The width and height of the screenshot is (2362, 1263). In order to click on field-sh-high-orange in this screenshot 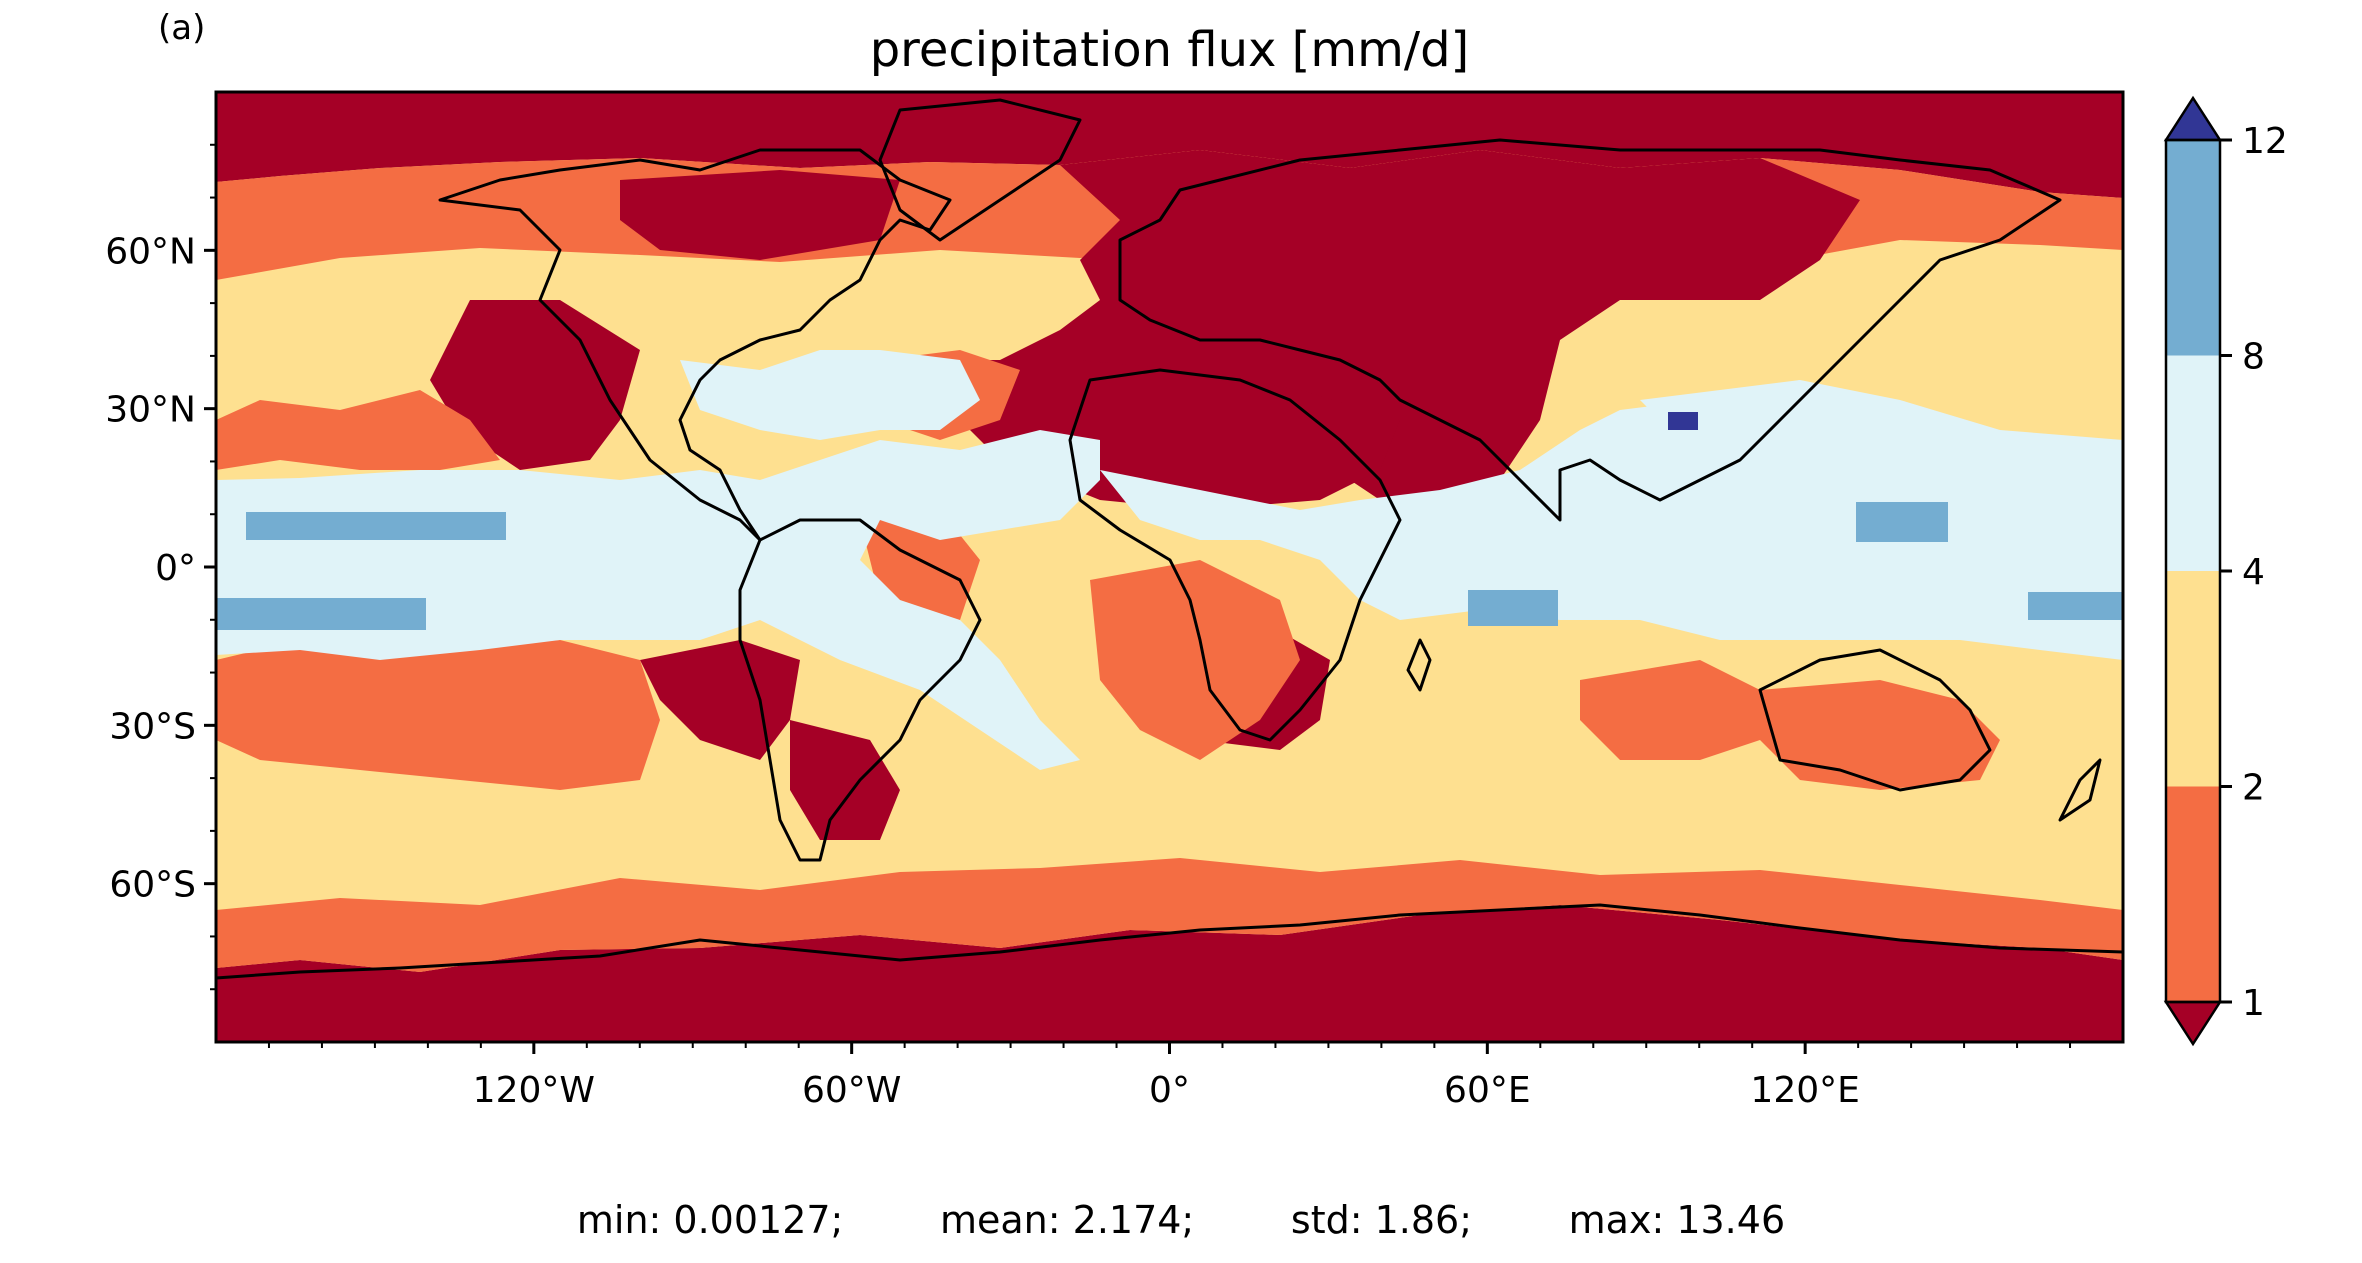, I will do `click(1169, 915)`.